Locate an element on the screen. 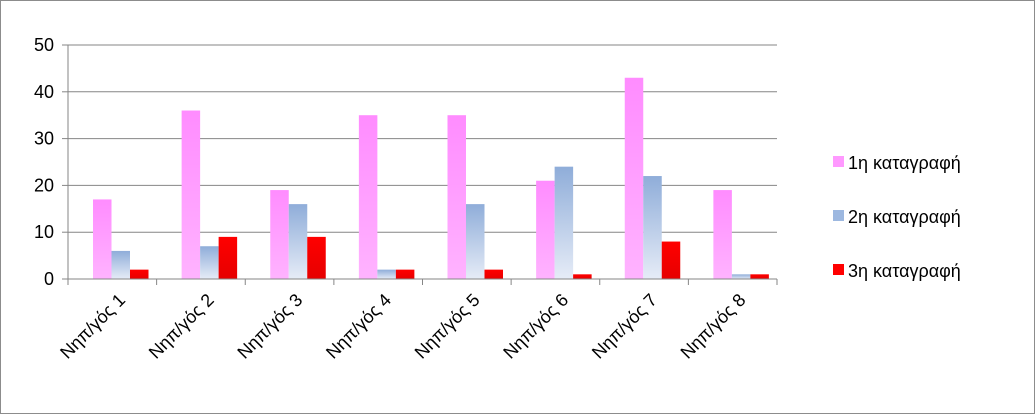  legend-label: 1η καταγραφή is located at coordinates (904, 163).